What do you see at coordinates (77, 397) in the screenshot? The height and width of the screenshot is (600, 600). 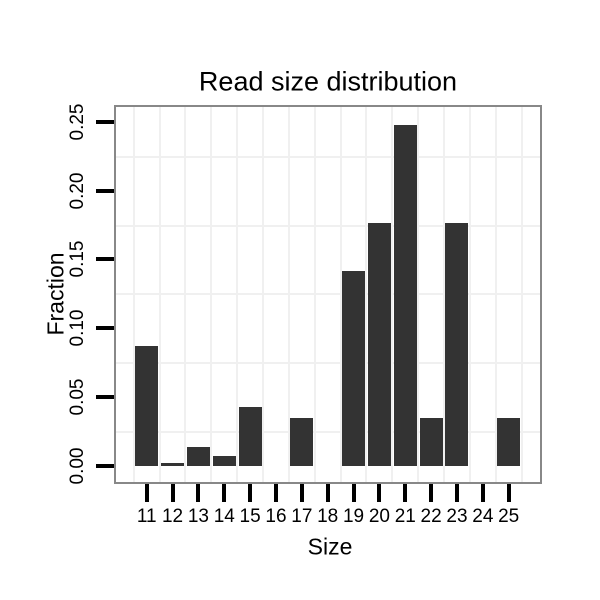 I see `y-axis-tick-label: 0.05` at bounding box center [77, 397].